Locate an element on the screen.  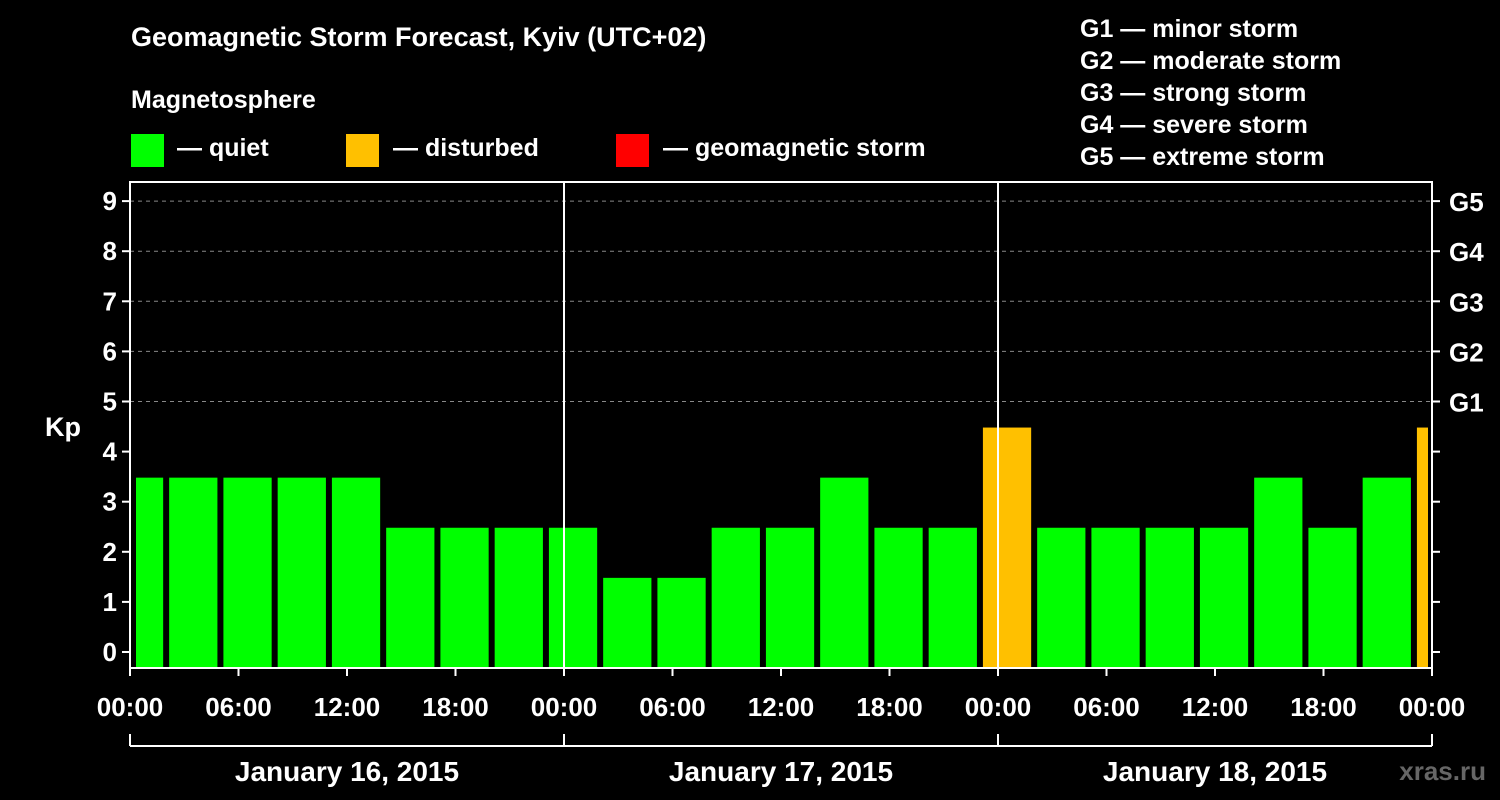
day-label: January 17, 2015 is located at coordinates (781, 771).